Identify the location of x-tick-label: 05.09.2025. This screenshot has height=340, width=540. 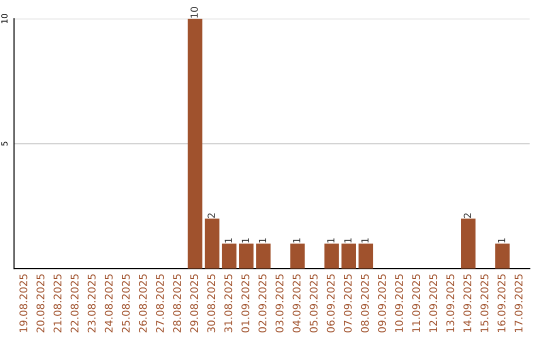
(314, 303).